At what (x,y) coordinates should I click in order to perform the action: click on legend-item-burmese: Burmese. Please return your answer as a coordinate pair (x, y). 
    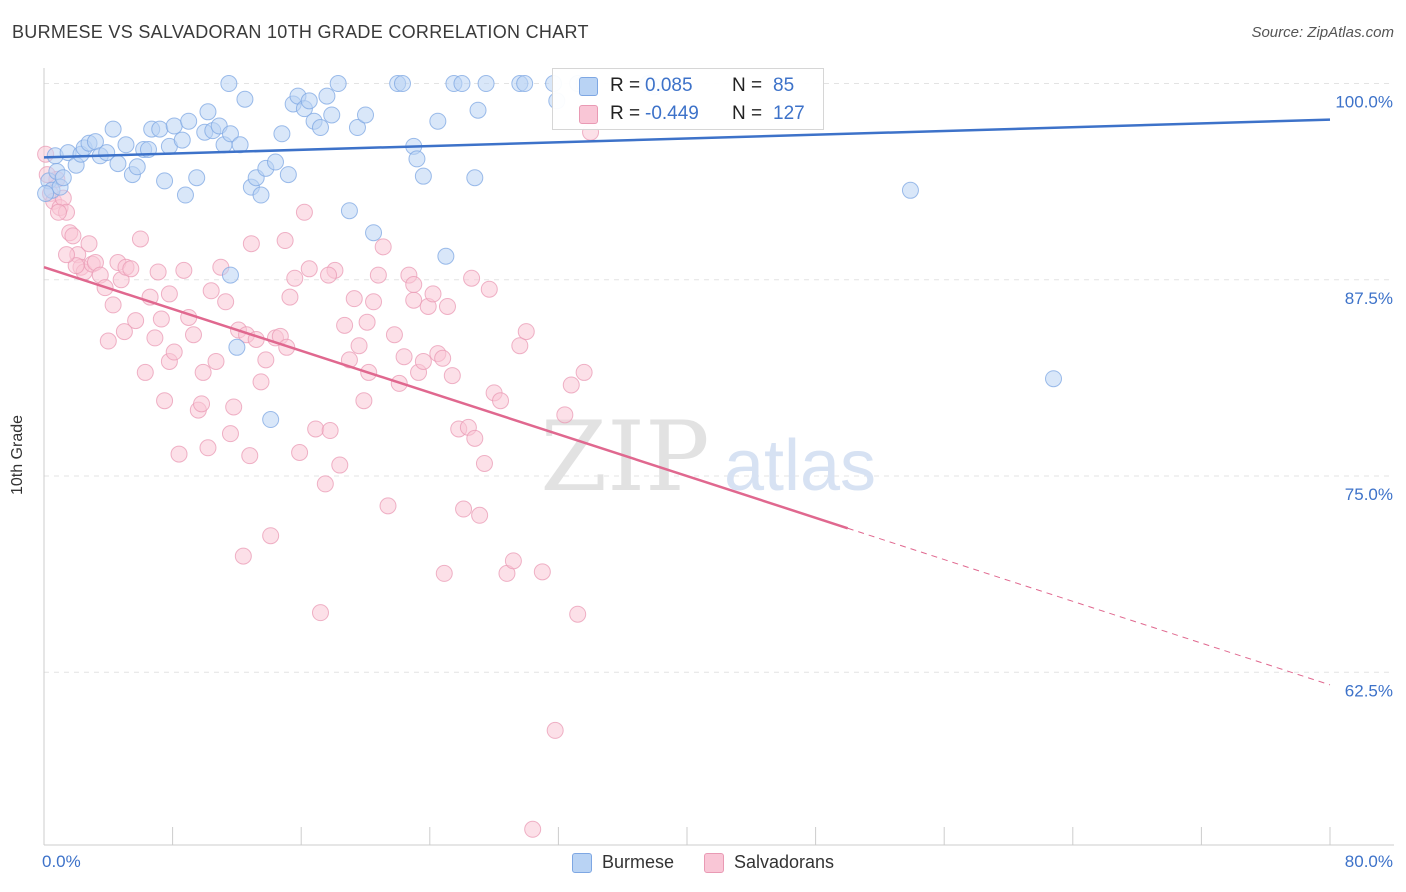
    Looking at the image, I should click on (622, 862).